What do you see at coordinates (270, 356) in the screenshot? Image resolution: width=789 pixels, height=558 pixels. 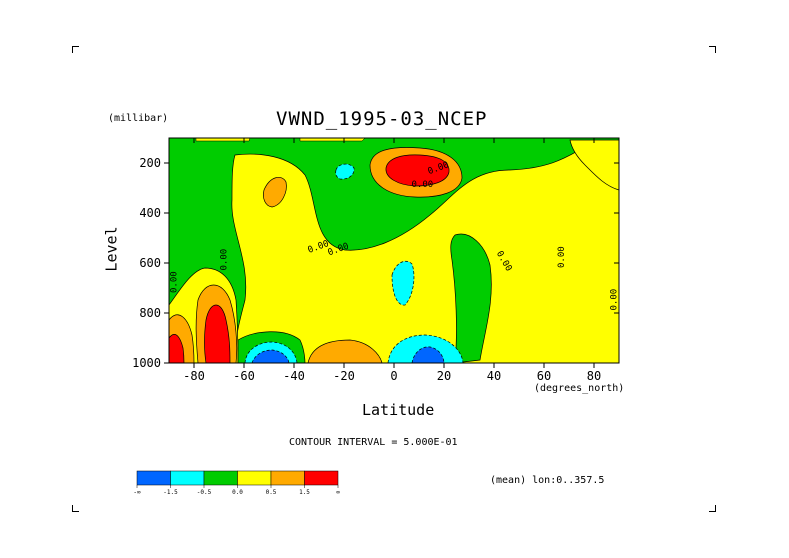 I see `blue-min-surface-south` at bounding box center [270, 356].